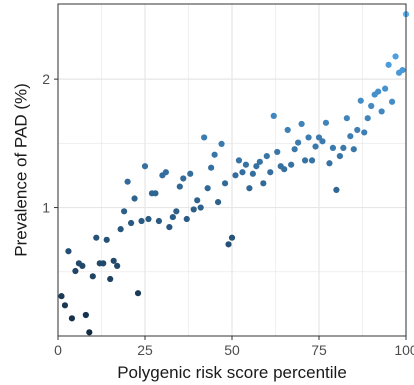 This screenshot has width=414, height=385. Describe the element at coordinates (232, 372) in the screenshot. I see `x-axis-title: Polygenic risk score percentile` at that location.